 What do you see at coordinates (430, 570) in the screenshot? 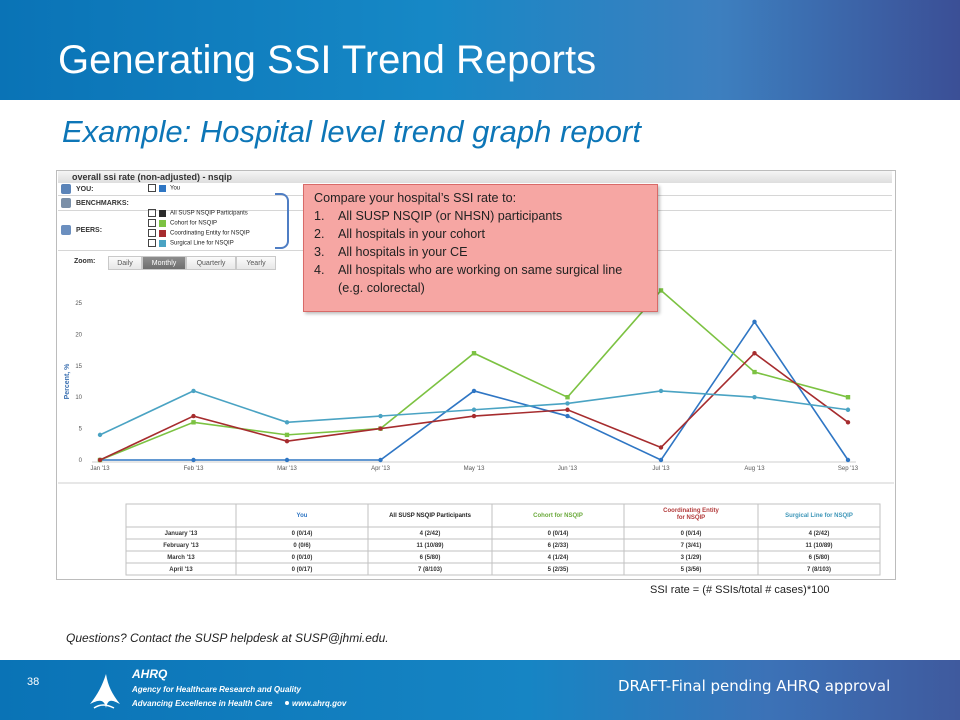
I see `table-cell: 7 (8/103)` at bounding box center [430, 570].